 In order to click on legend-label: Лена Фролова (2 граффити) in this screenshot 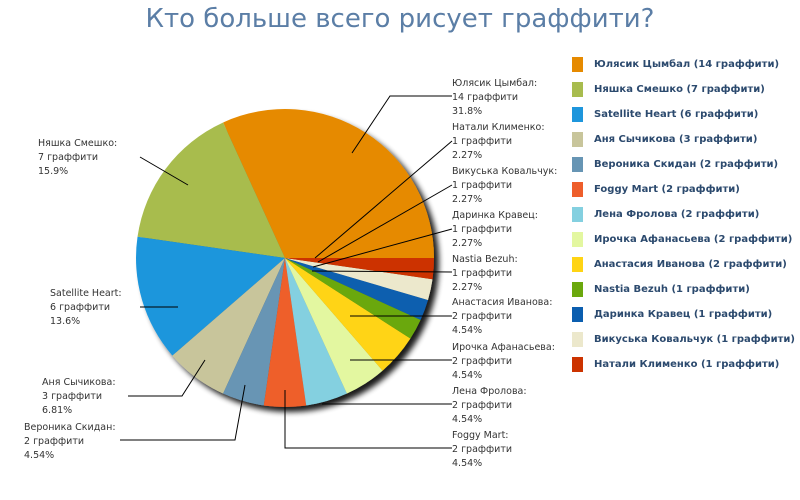, I will do `click(677, 214)`.